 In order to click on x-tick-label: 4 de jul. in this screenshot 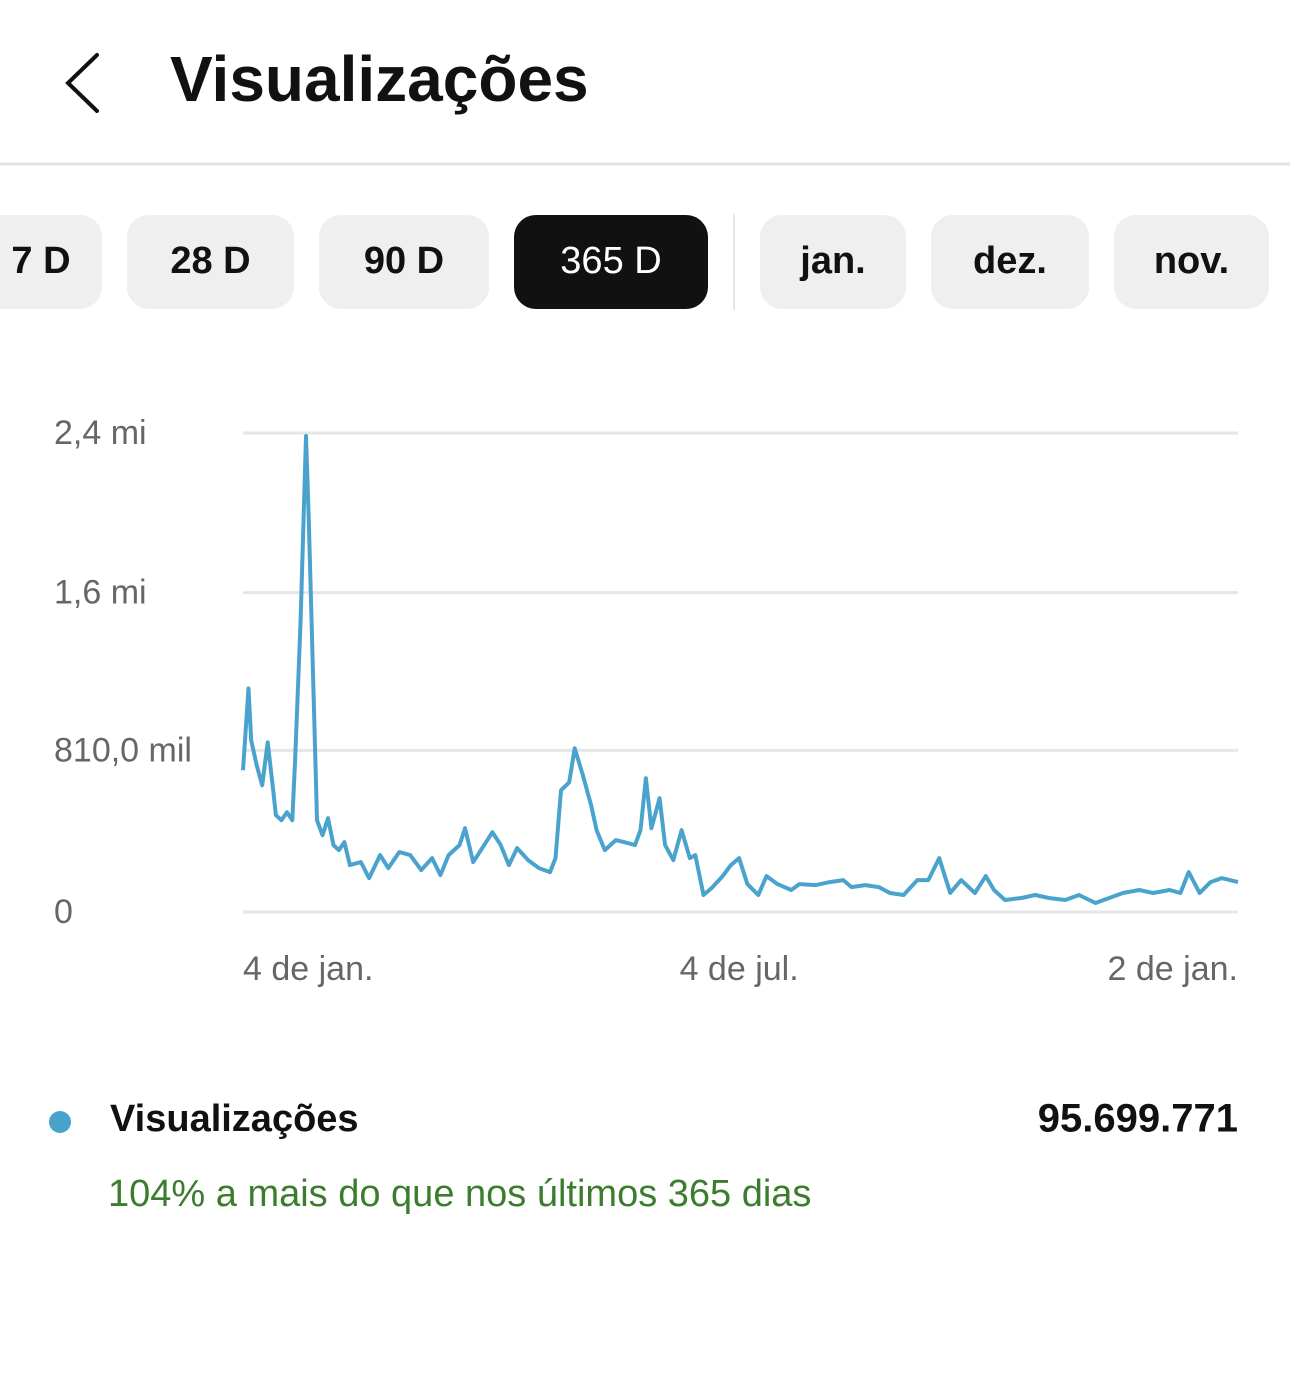, I will do `click(739, 969)`.